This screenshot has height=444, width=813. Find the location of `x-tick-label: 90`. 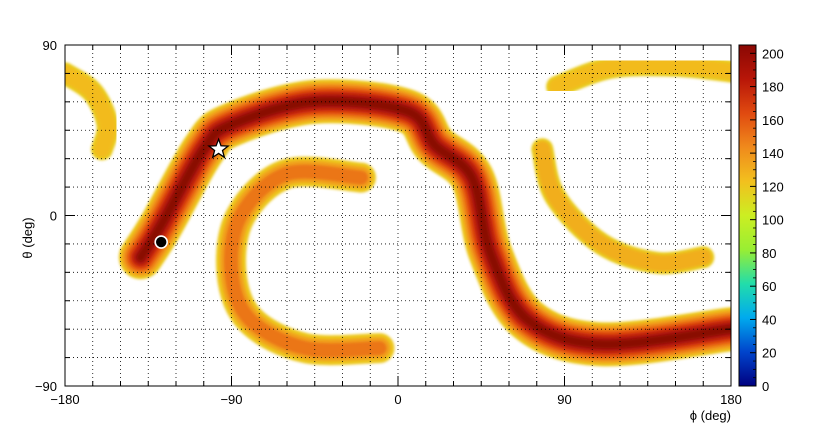

x-tick-label: 90 is located at coordinates (564, 399).